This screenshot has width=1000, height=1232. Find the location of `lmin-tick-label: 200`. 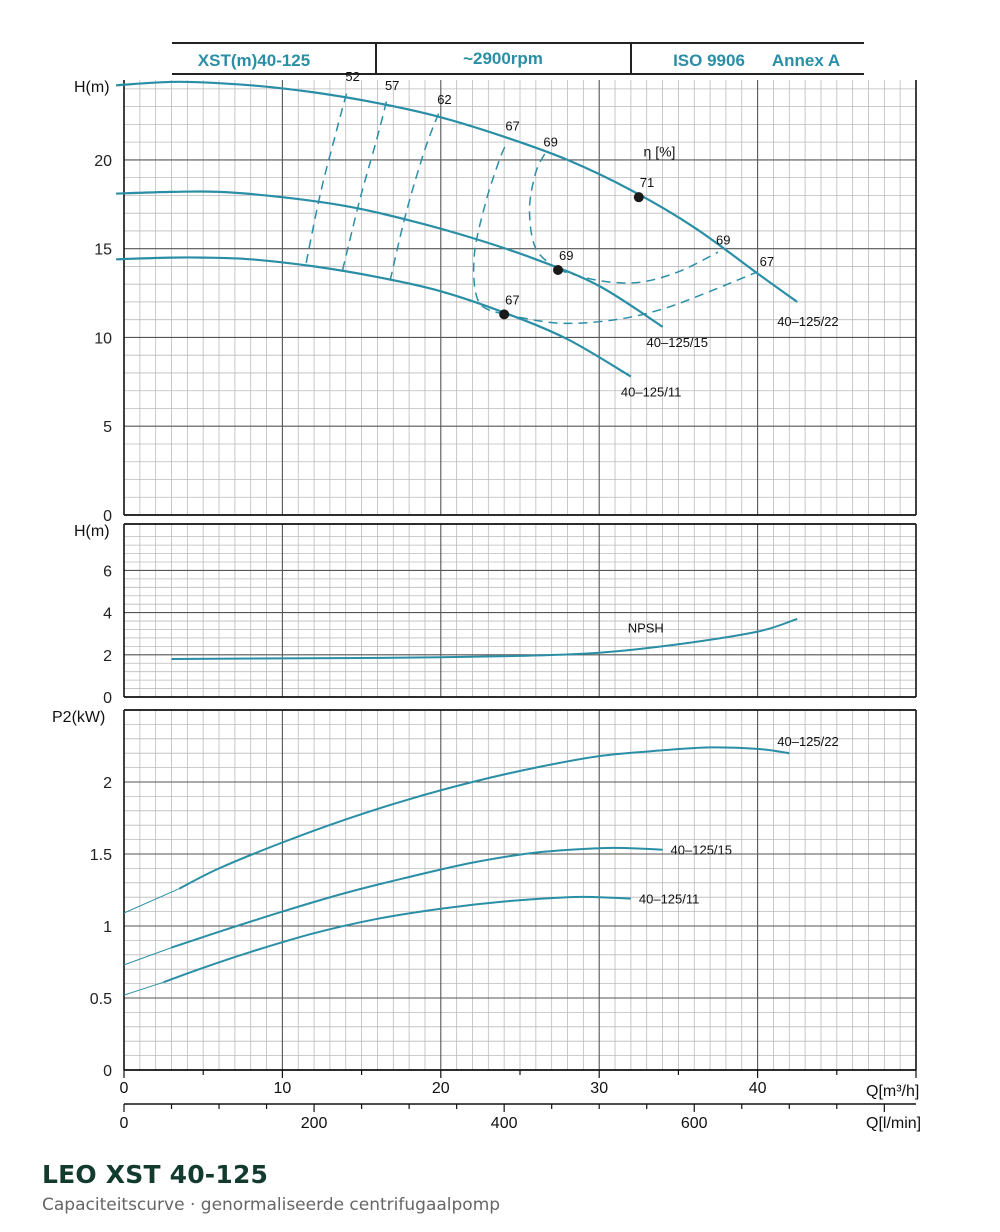

lmin-tick-label: 200 is located at coordinates (314, 1123).